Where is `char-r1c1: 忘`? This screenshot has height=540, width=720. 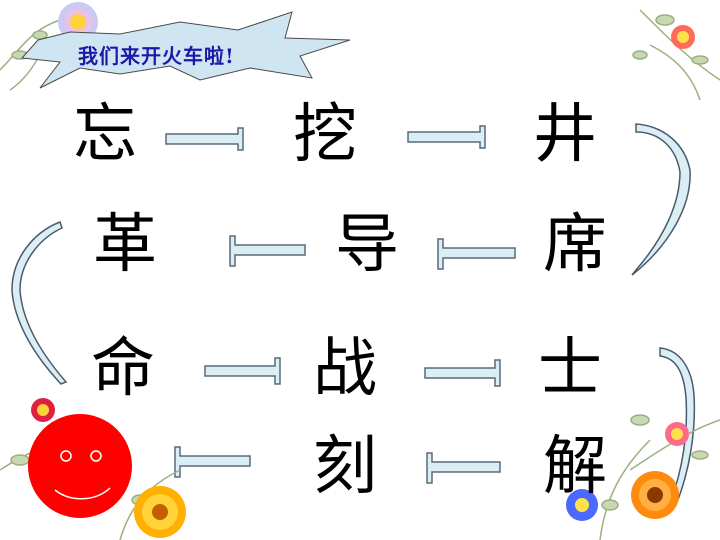
char-r1c1: 忘 is located at coordinates (105, 135).